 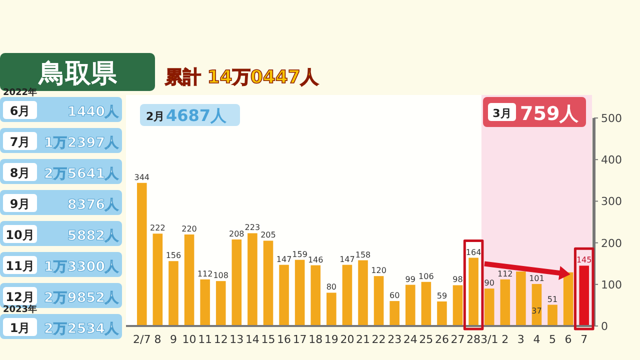 What do you see at coordinates (457, 279) in the screenshot?
I see `data-label: 98` at bounding box center [457, 279].